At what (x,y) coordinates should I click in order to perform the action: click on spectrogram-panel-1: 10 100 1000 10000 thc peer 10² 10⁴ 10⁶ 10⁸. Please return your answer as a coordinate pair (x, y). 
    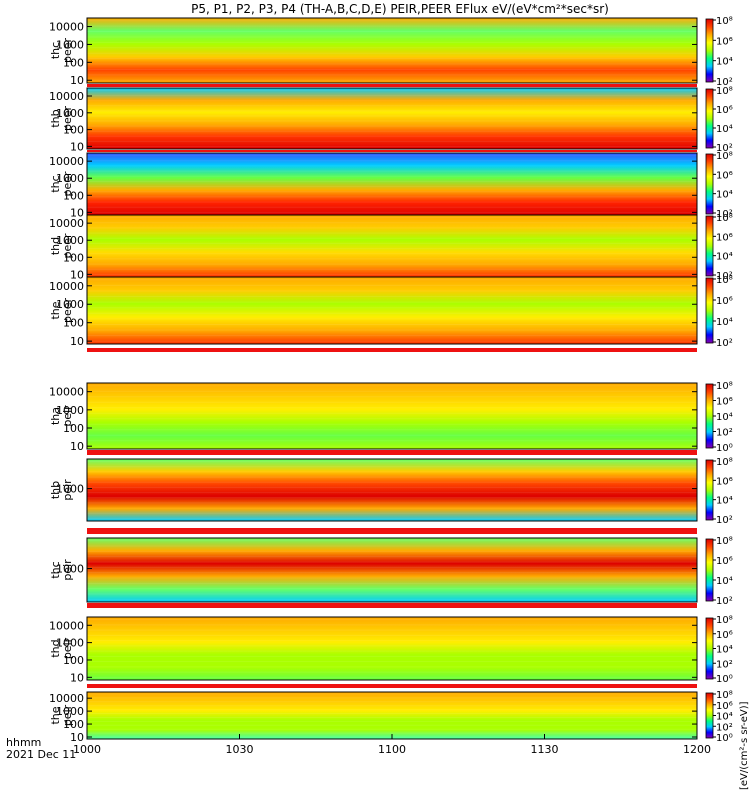
    Looking at the image, I should click on (391, 52).